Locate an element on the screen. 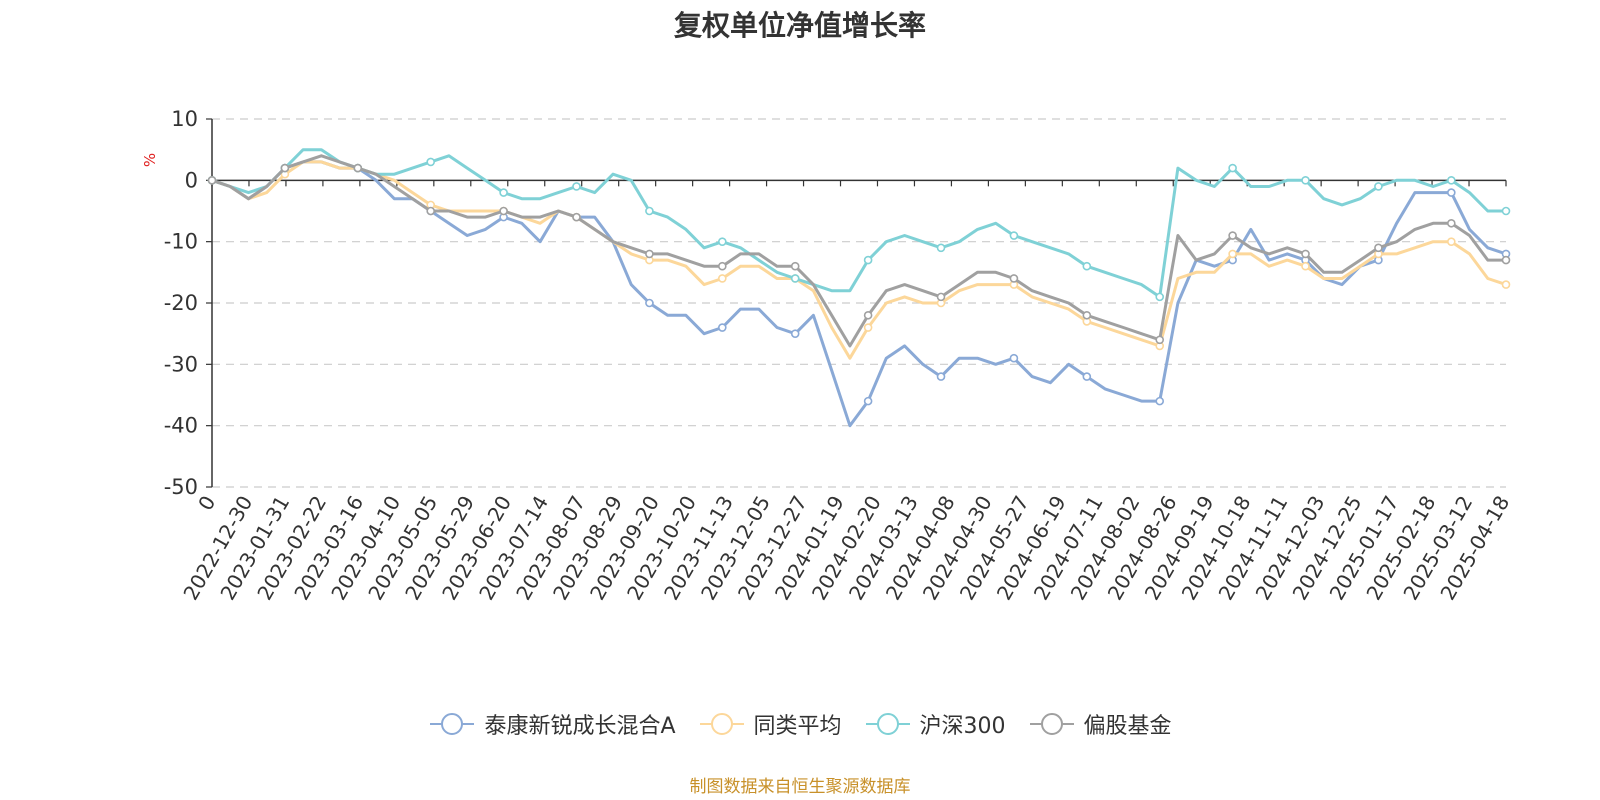 The width and height of the screenshot is (1600, 800). legend-item: 泰康新锐成长混合A is located at coordinates (552, 724).